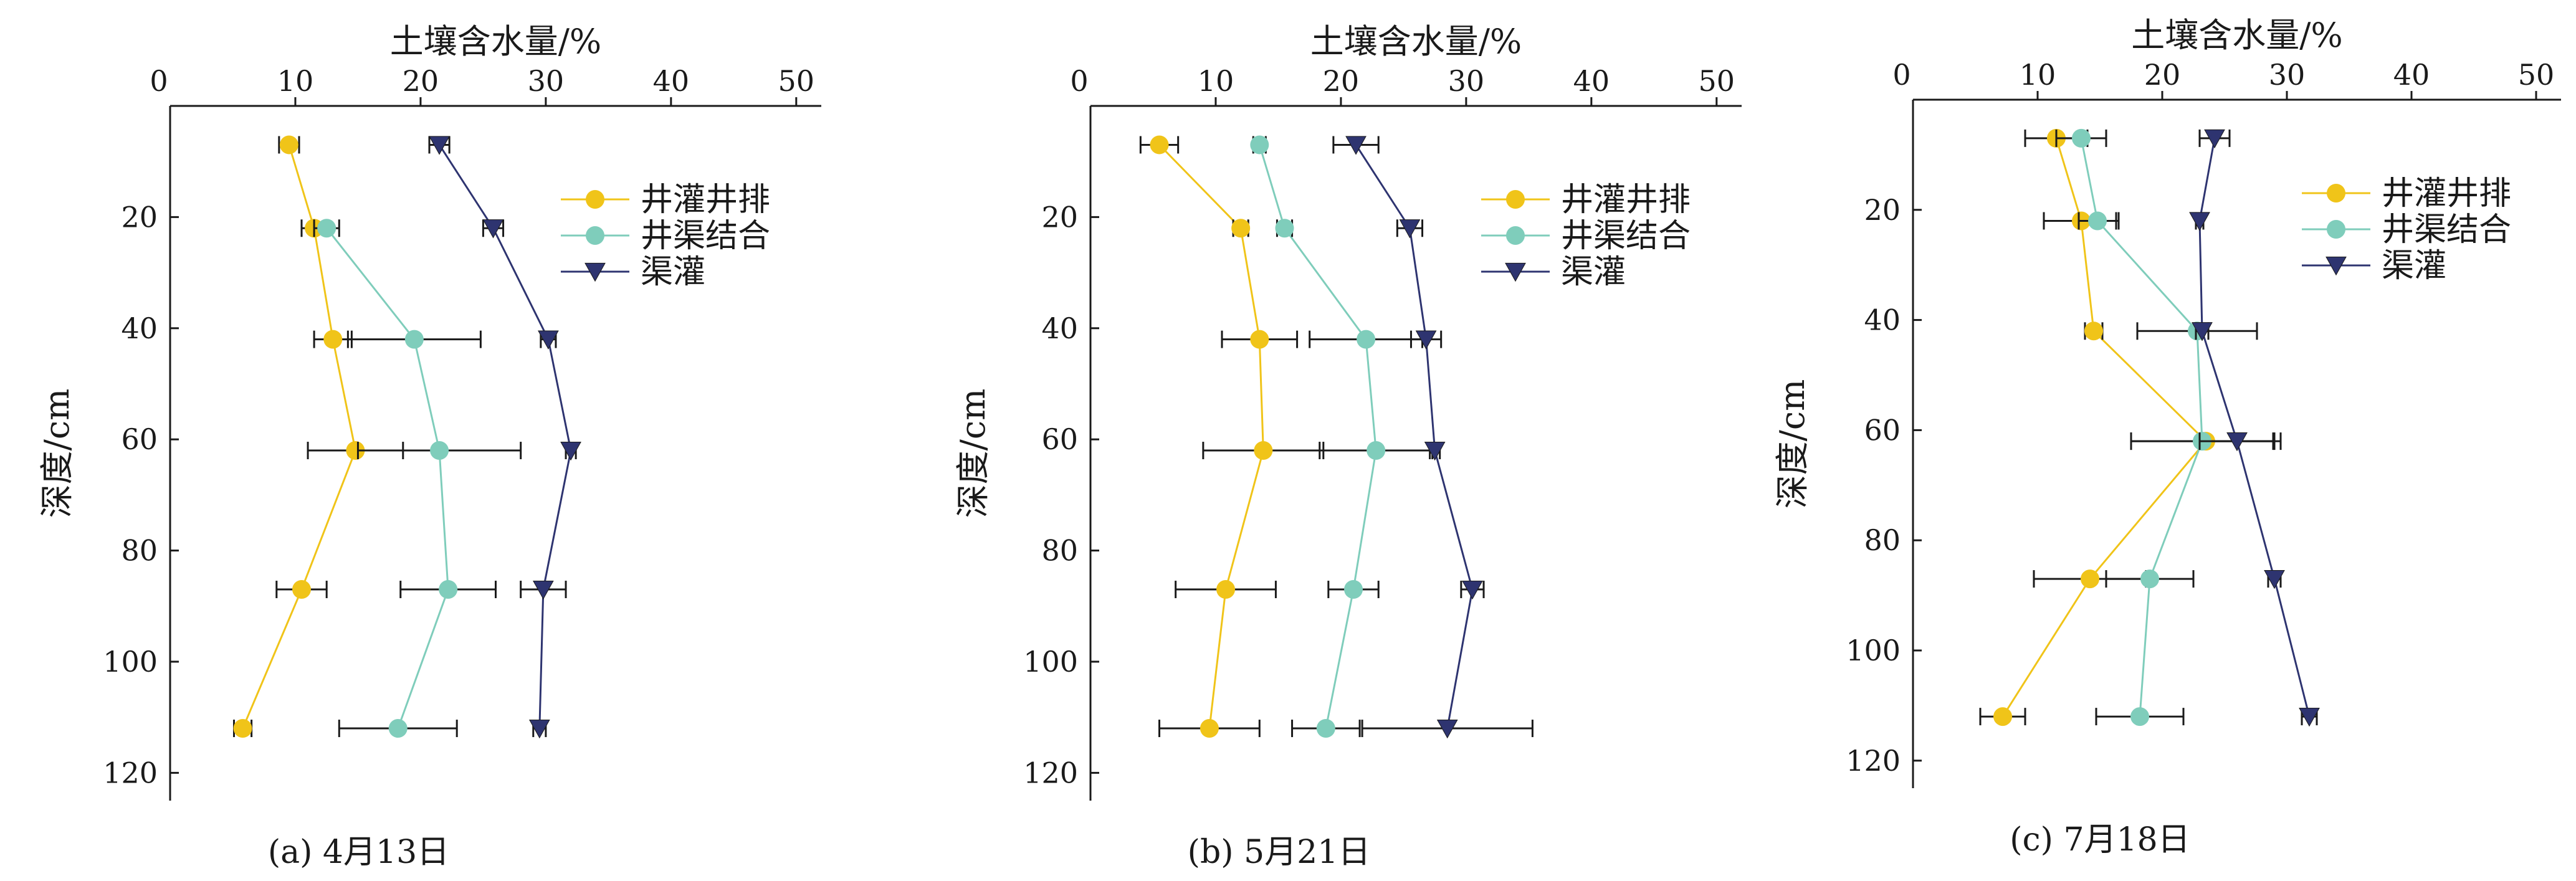 This screenshot has width=2576, height=881. I want to click on legend-label: 井渠结合, so click(2446, 230).